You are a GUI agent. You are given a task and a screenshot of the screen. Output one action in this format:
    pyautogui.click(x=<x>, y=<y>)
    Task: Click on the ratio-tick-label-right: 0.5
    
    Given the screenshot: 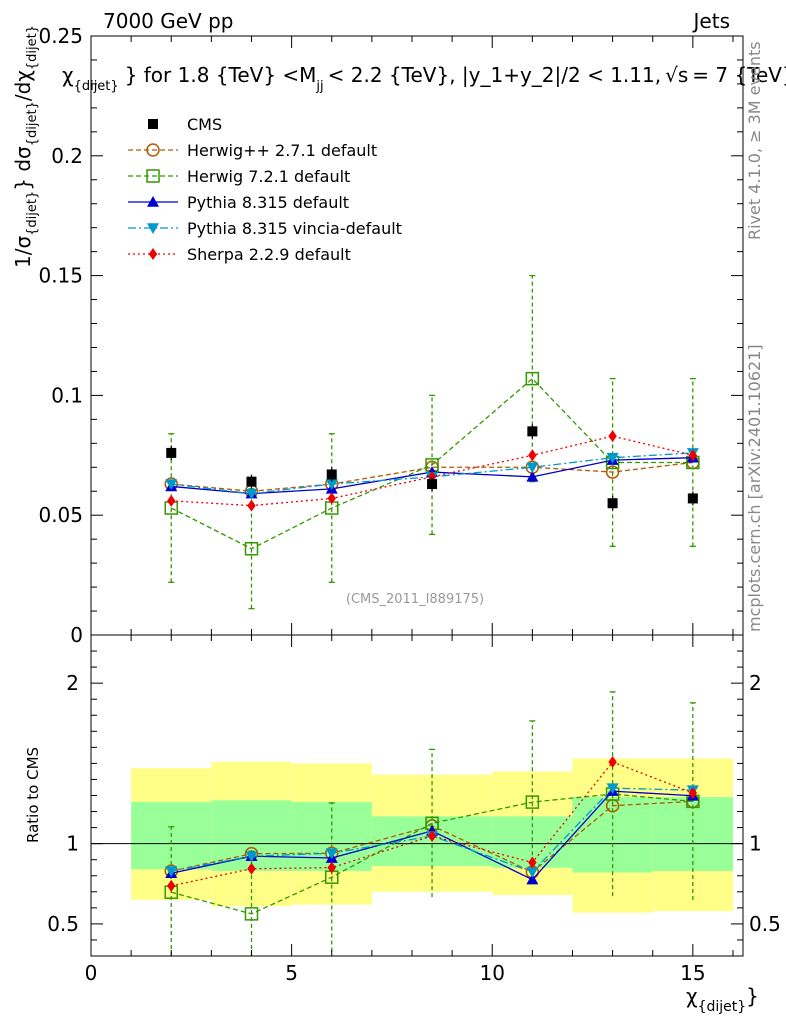 What is the action you would take?
    pyautogui.click(x=765, y=924)
    